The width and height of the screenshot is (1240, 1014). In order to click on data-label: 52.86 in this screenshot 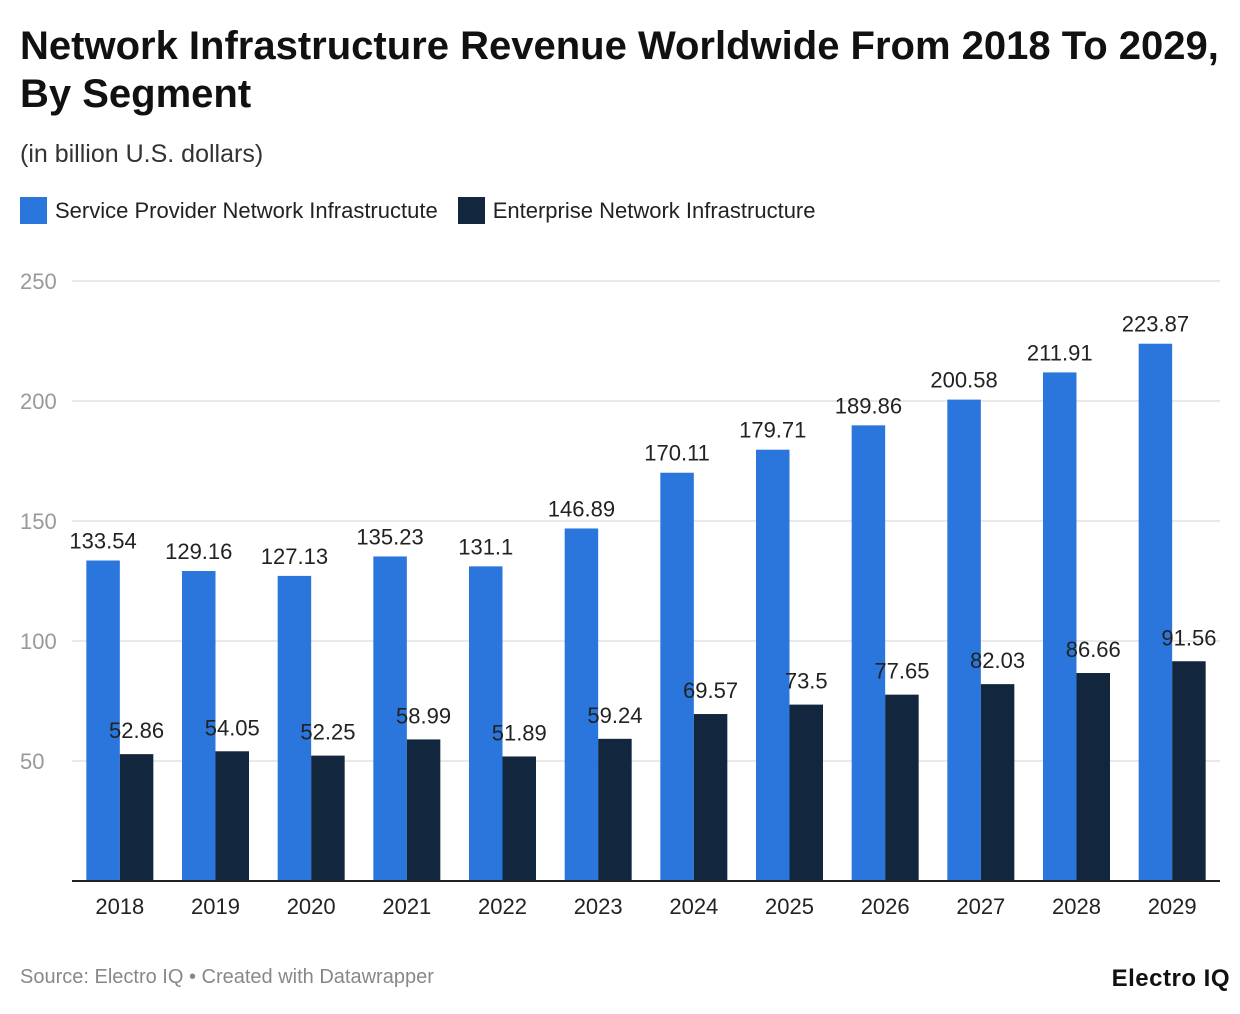, I will do `click(136, 730)`.